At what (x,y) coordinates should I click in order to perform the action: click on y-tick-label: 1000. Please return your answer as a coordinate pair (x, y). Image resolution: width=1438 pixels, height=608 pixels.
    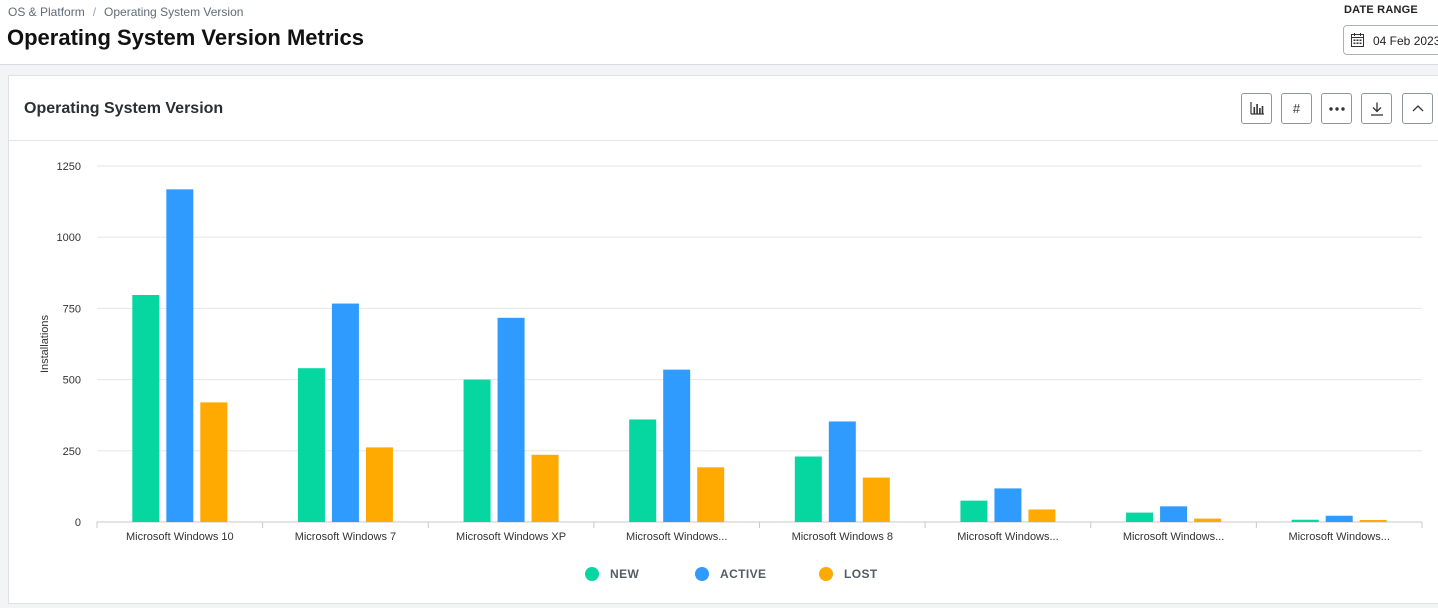
    Looking at the image, I should click on (69, 238).